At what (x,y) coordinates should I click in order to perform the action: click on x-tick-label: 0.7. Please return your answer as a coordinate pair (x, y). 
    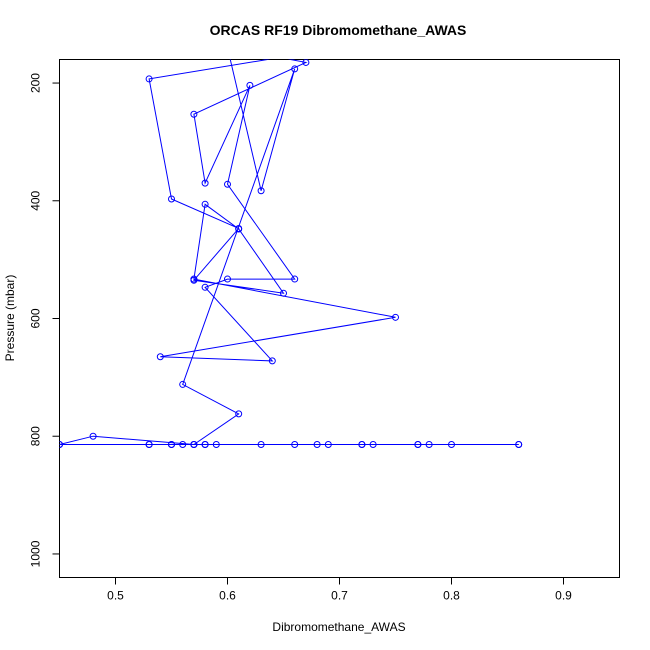
    Looking at the image, I should click on (339, 596).